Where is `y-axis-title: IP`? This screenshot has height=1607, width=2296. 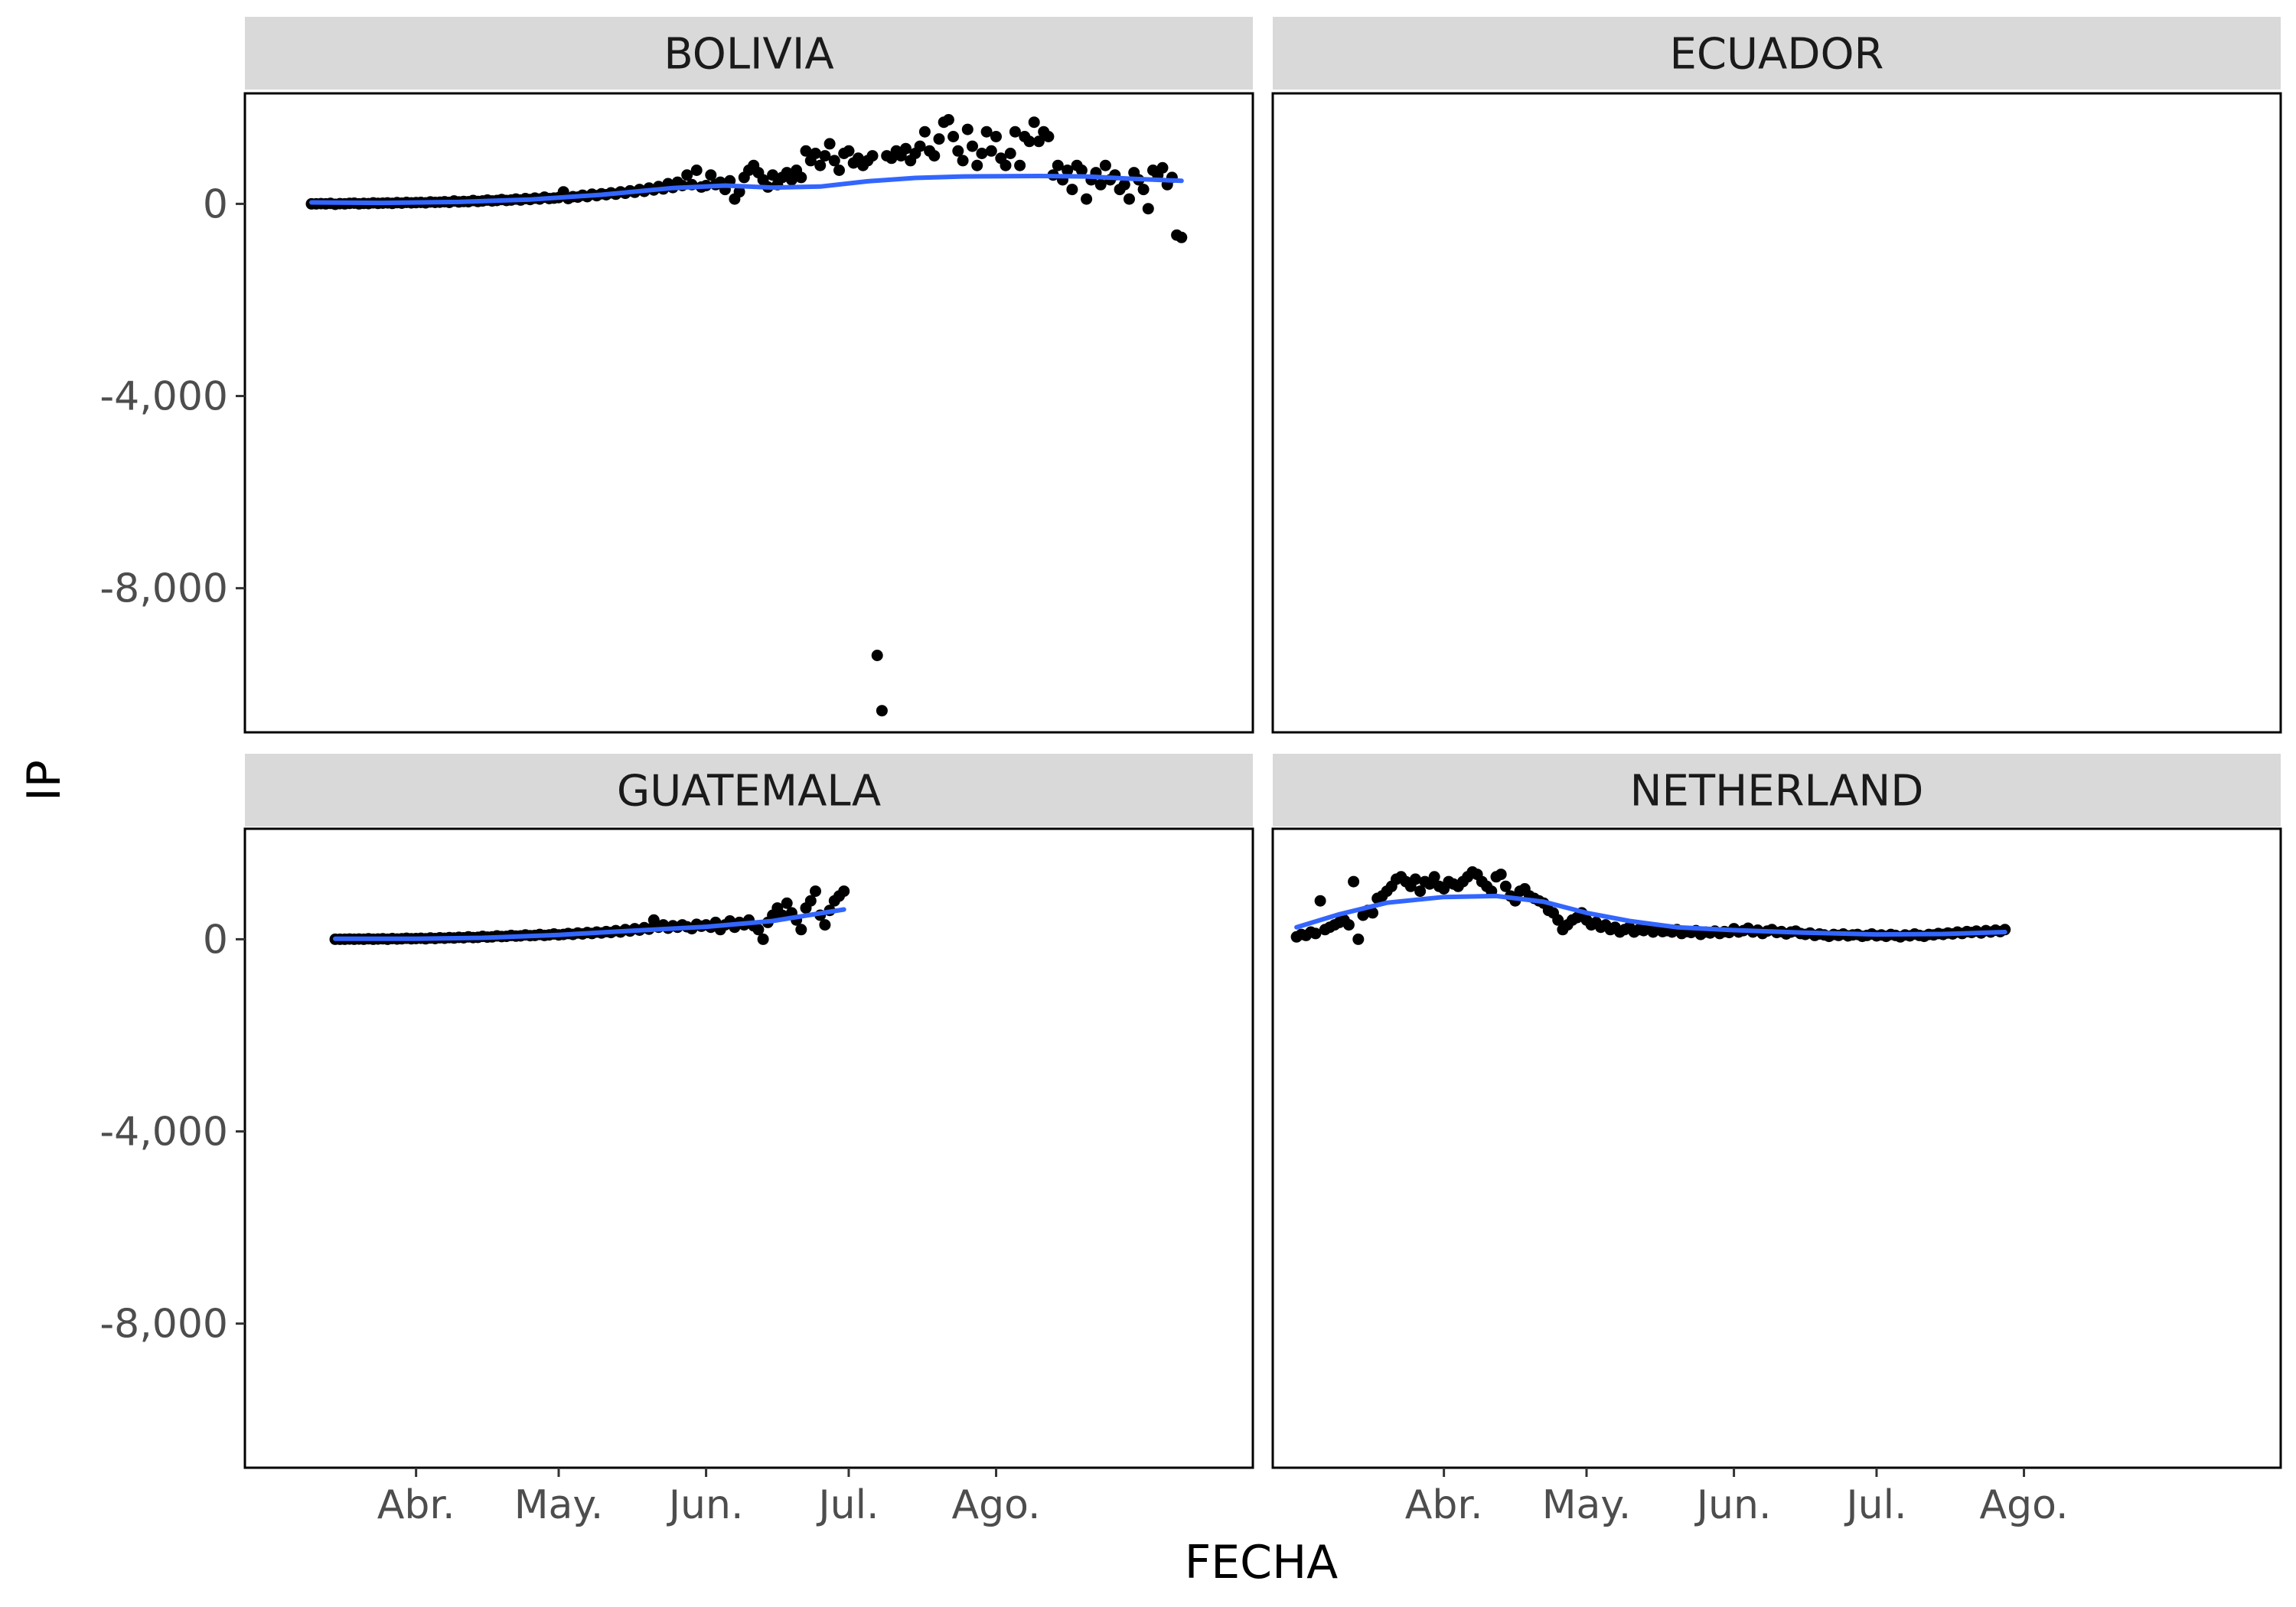
y-axis-title: IP is located at coordinates (44, 781).